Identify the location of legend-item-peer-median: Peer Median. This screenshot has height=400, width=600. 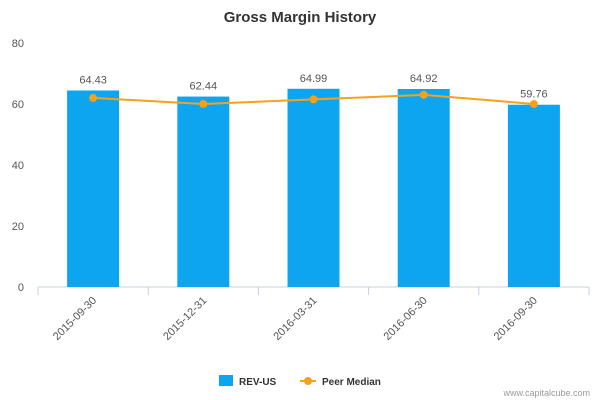
(340, 382).